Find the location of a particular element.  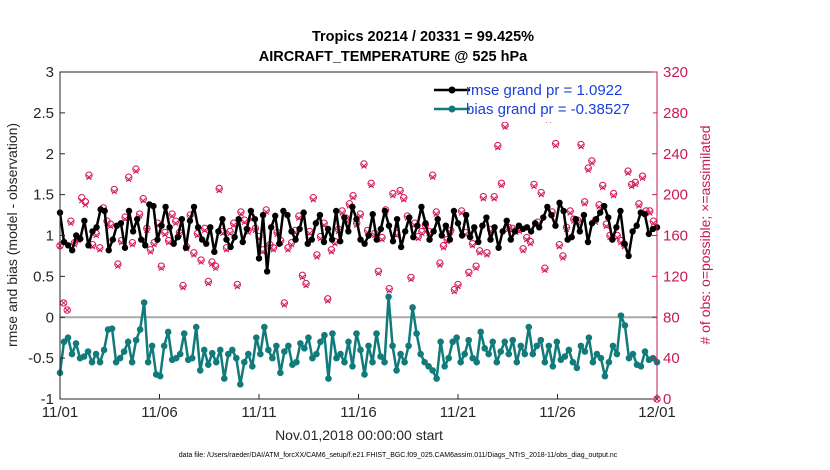

y-tick-label-left: 0 is located at coordinates (50, 317).